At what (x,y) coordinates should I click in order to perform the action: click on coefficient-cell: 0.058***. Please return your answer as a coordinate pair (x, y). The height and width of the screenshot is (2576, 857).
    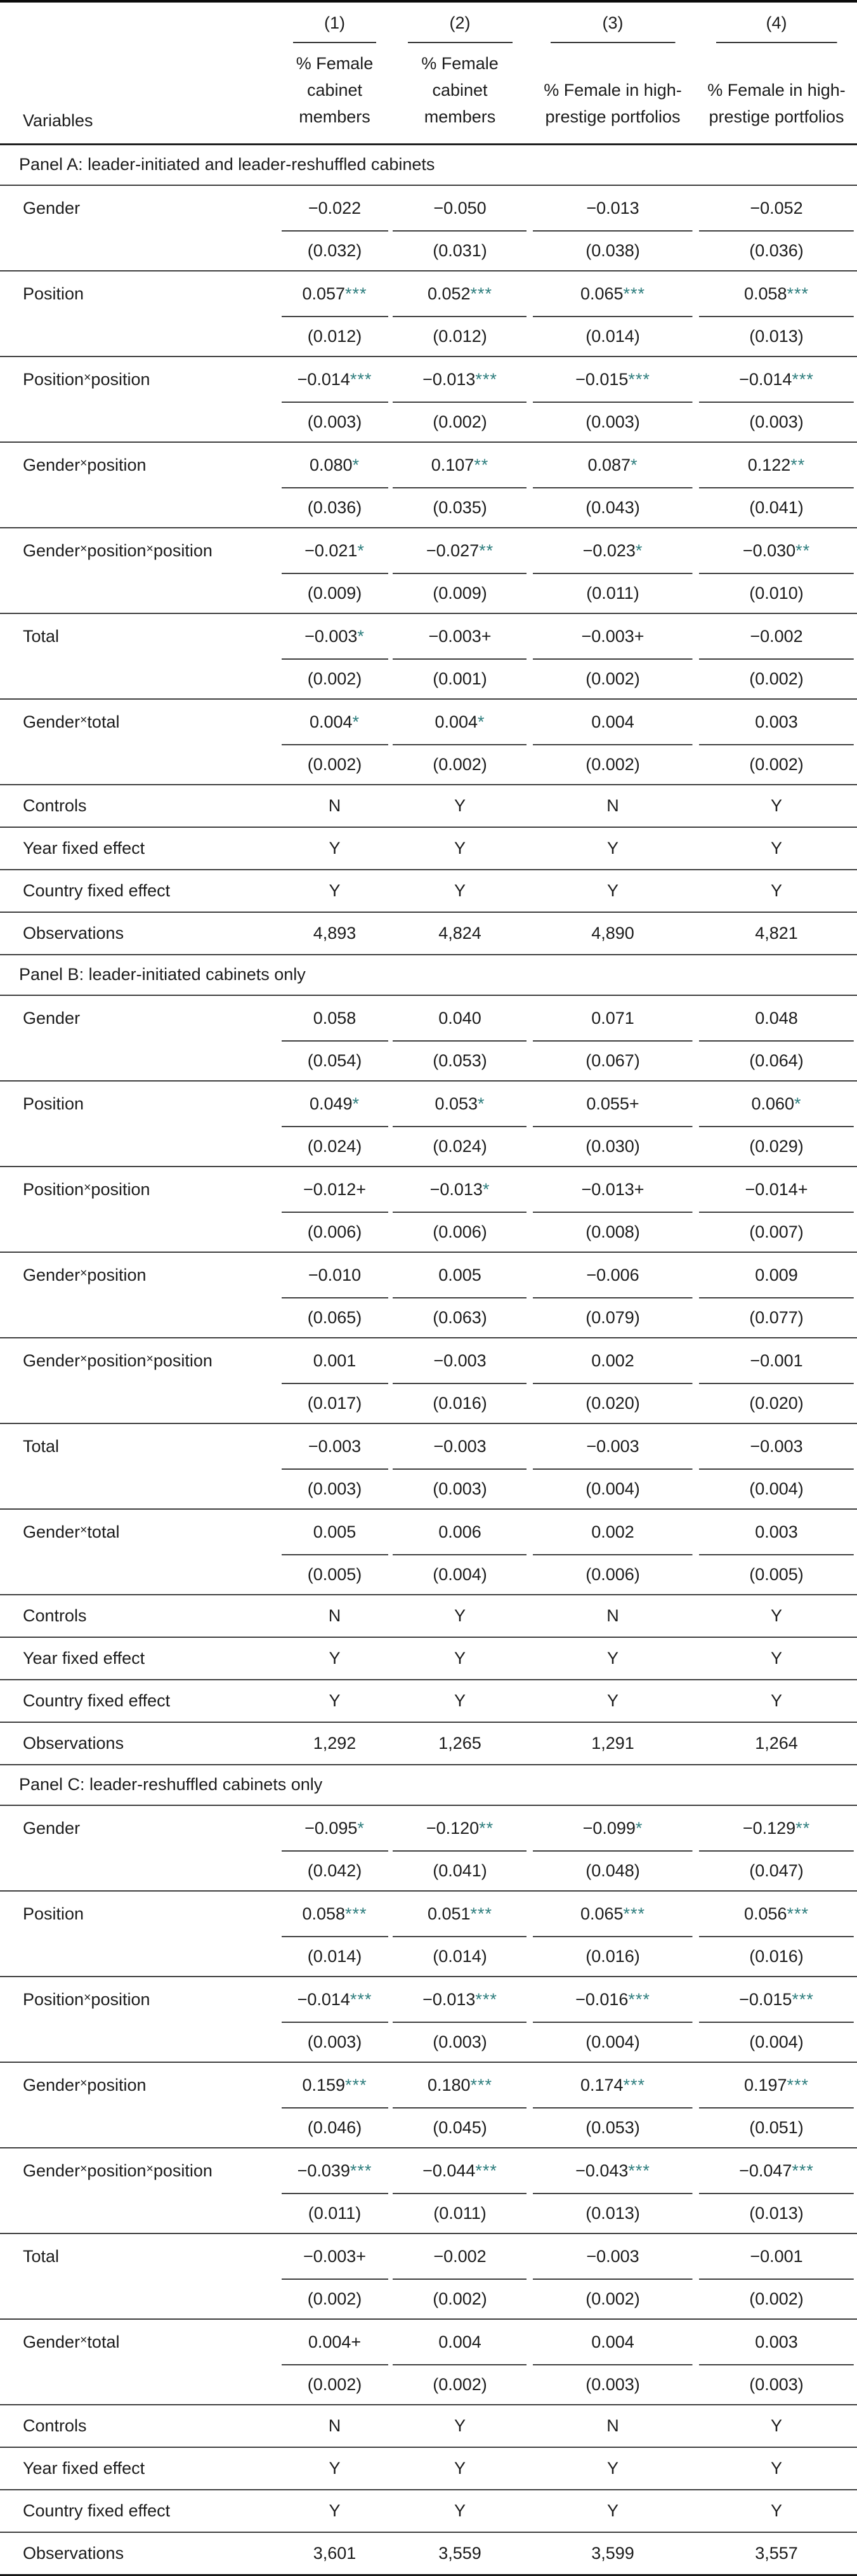
    Looking at the image, I should click on (776, 293).